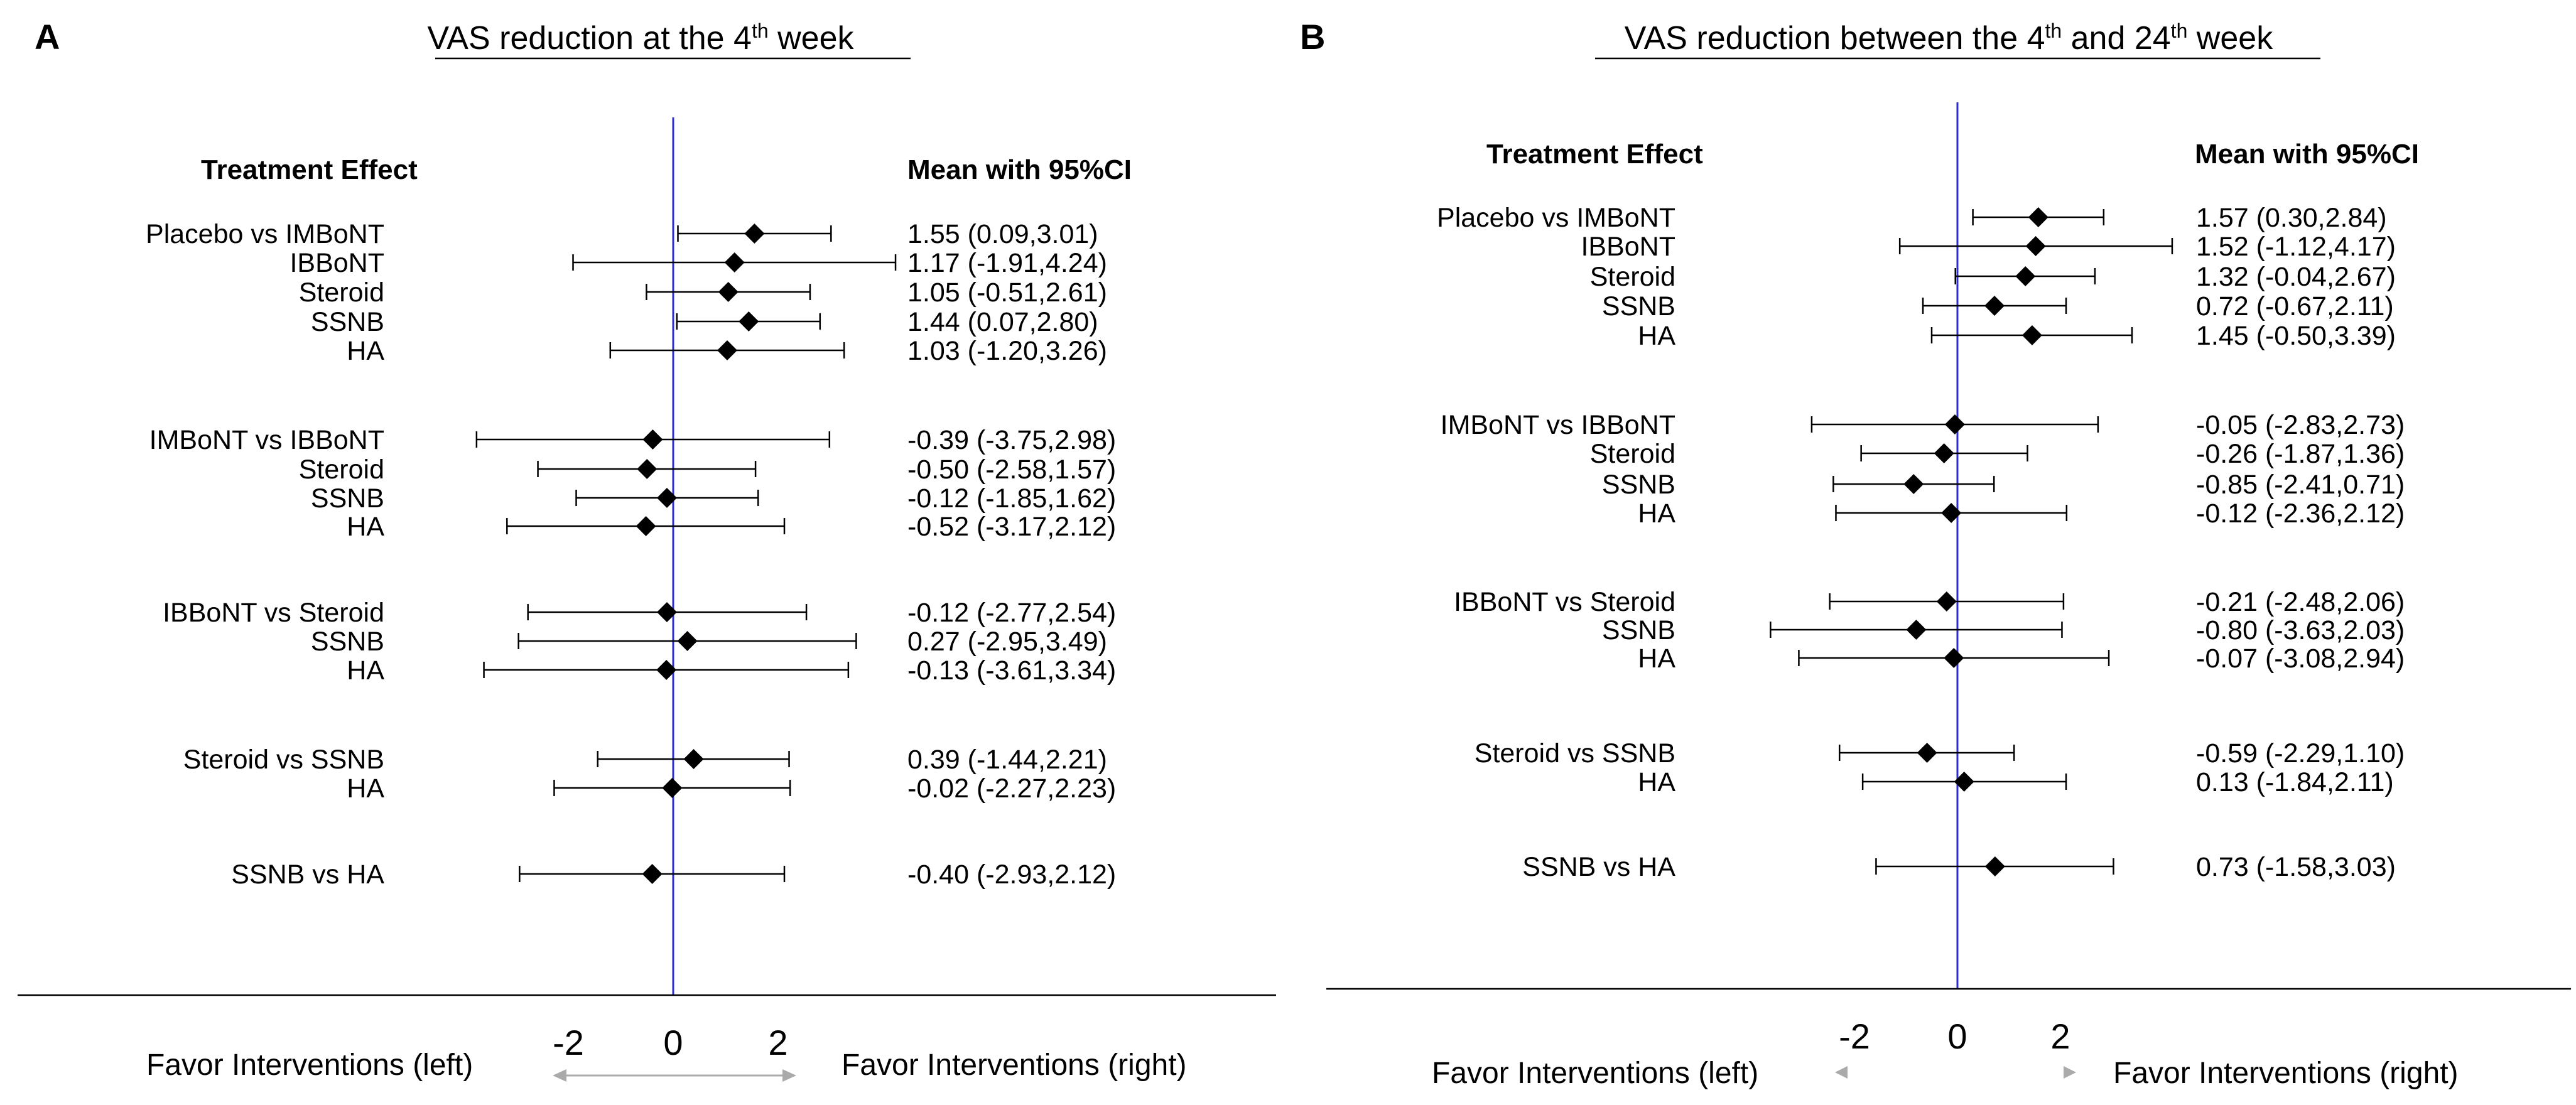 The image size is (2576, 1105). Describe the element at coordinates (309, 169) in the screenshot. I see `panel-a-label-header: Treatment Effect` at that location.